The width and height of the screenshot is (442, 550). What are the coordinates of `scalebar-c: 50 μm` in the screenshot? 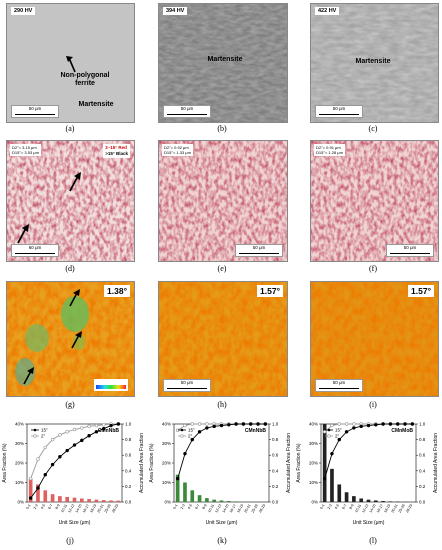 It's located at (339, 111).